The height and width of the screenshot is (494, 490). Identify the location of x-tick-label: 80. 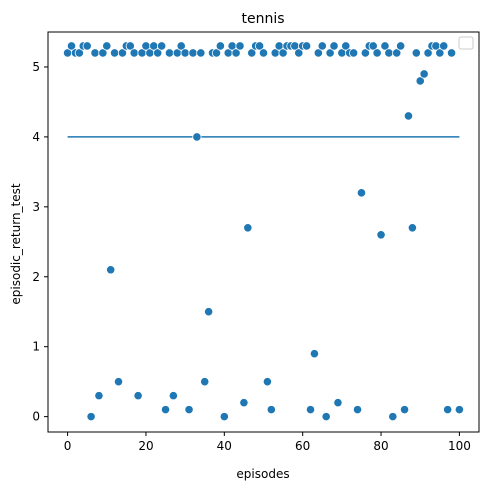
(380, 446).